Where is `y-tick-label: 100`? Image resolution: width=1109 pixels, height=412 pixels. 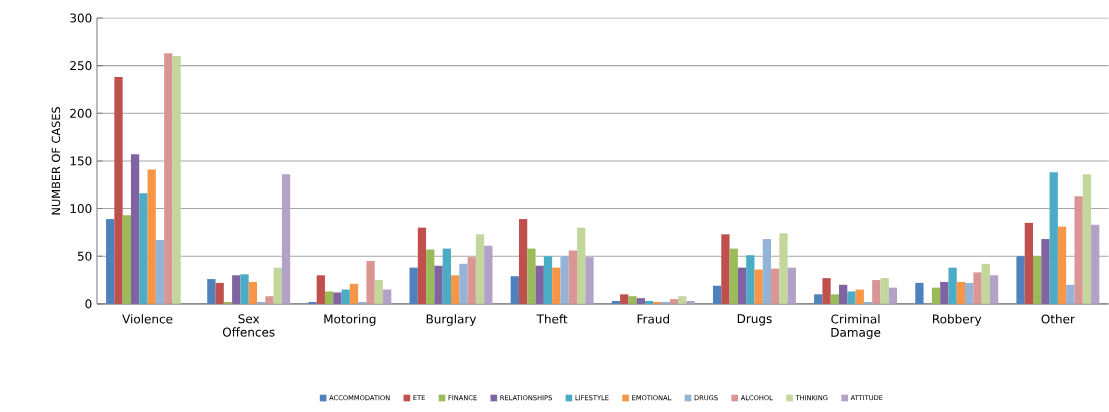 y-tick-label: 100 is located at coordinates (81, 209).